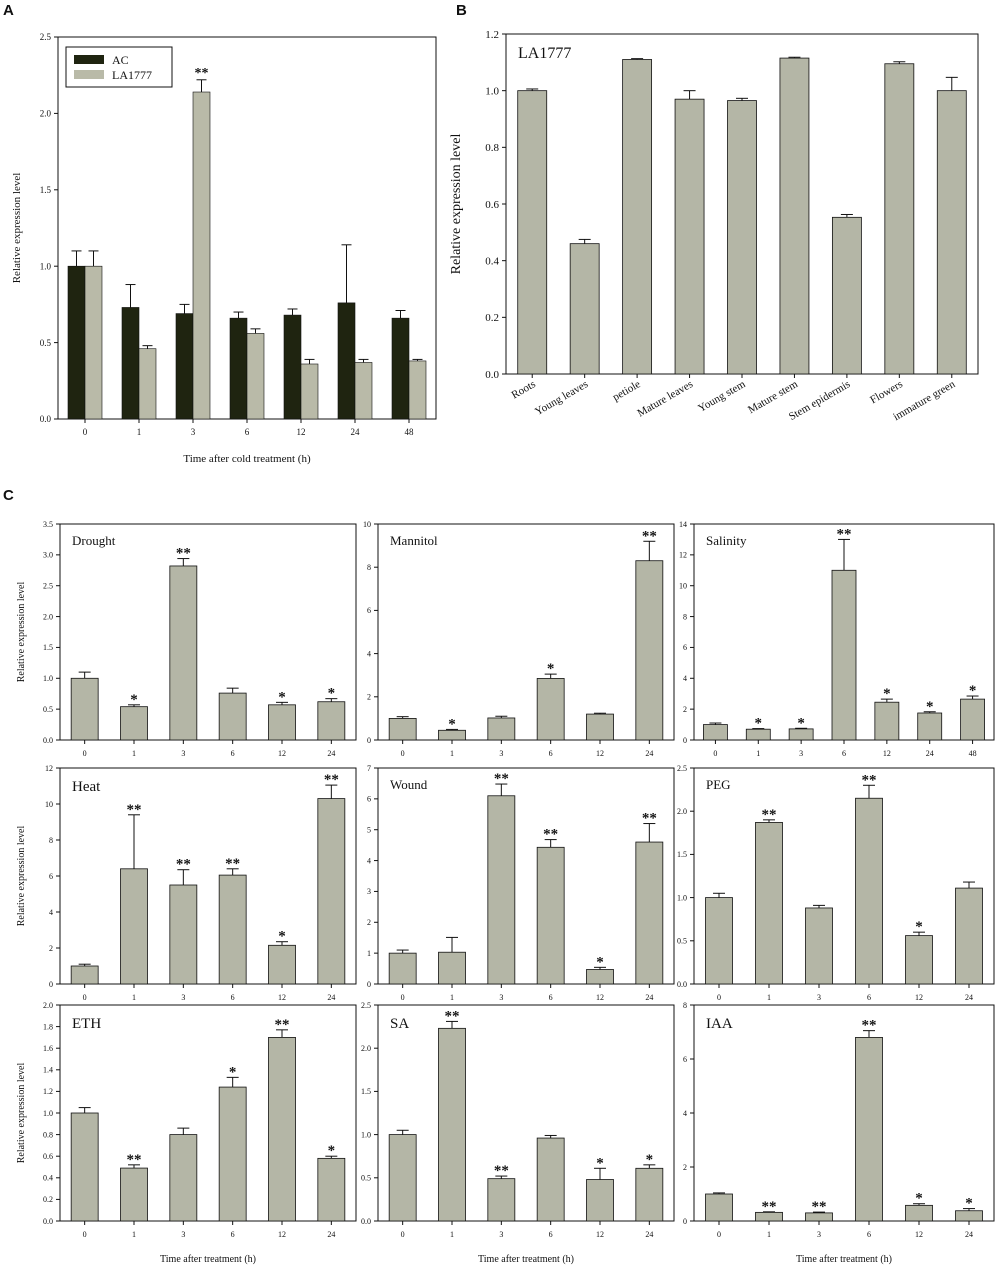 This screenshot has width=1000, height=1268. Describe the element at coordinates (461, 10) in the screenshot. I see `panel-letter-b: B` at that location.